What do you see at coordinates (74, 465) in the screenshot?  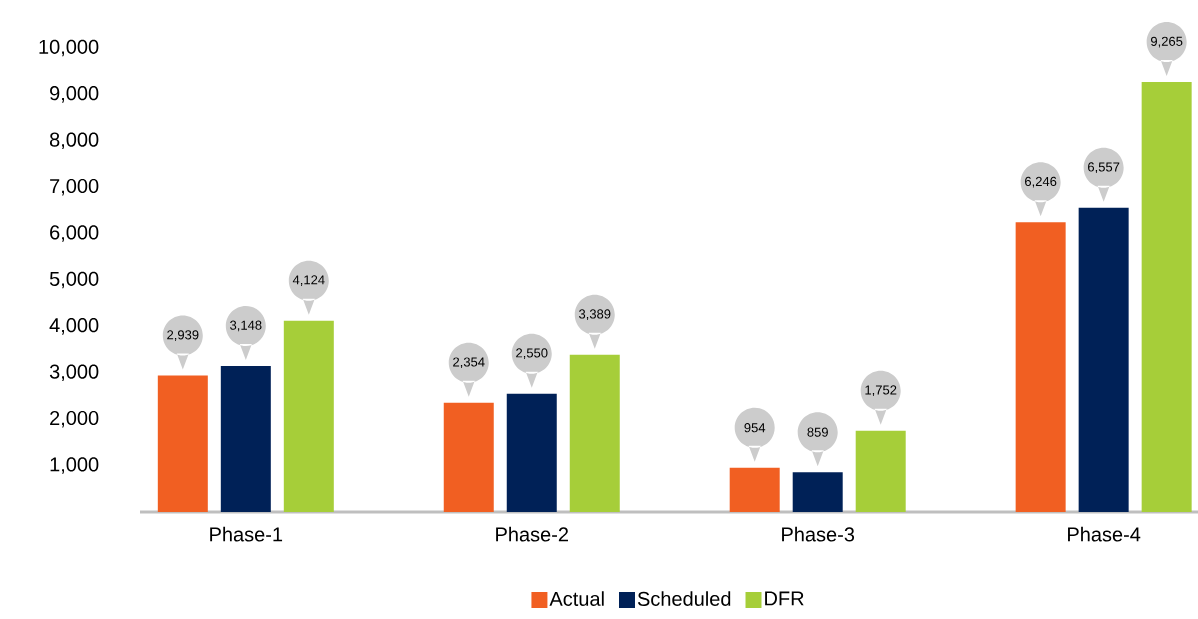 I see `y-tick-label: 1,000` at bounding box center [74, 465].